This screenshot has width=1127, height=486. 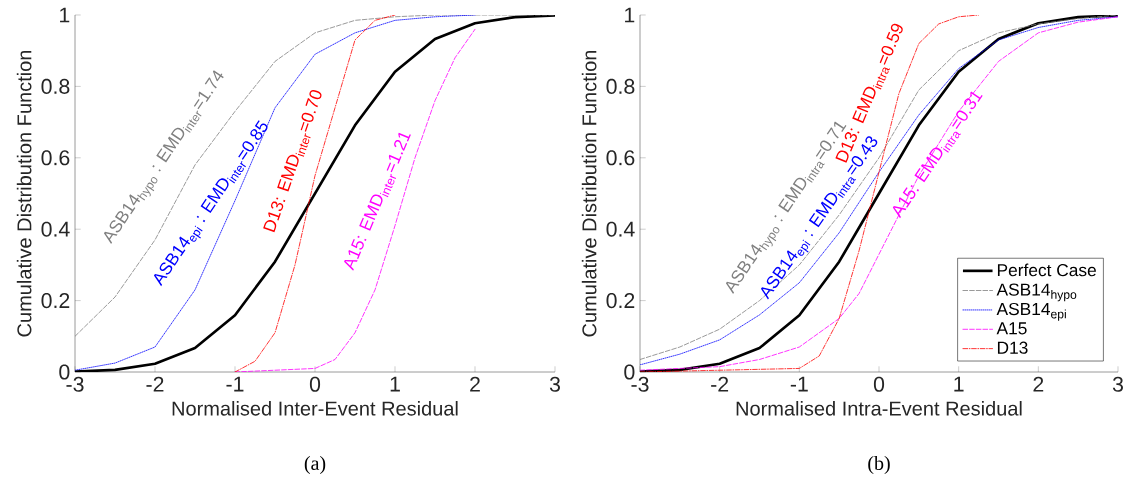 I want to click on annotation: A15: EMD$_{inter}$=1.21, so click(x=377, y=201).